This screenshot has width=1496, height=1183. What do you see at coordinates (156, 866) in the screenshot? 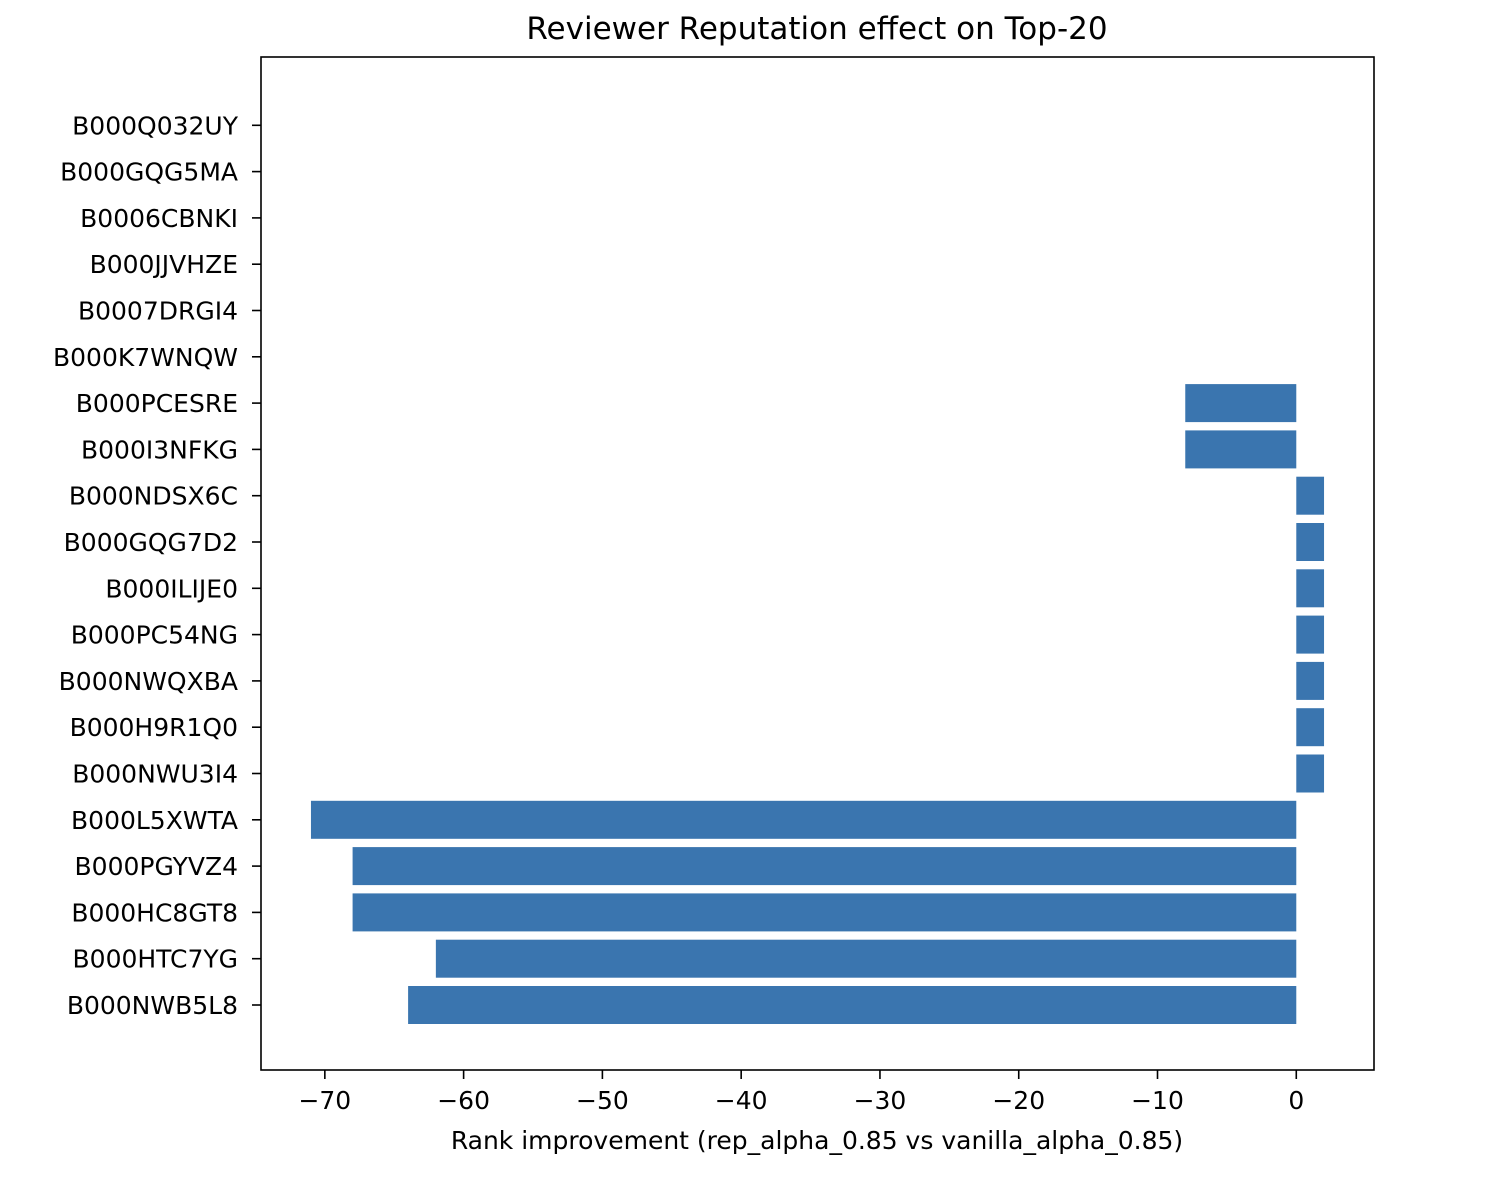
I see `y-tick-label: B000PGYVZ4` at bounding box center [156, 866].